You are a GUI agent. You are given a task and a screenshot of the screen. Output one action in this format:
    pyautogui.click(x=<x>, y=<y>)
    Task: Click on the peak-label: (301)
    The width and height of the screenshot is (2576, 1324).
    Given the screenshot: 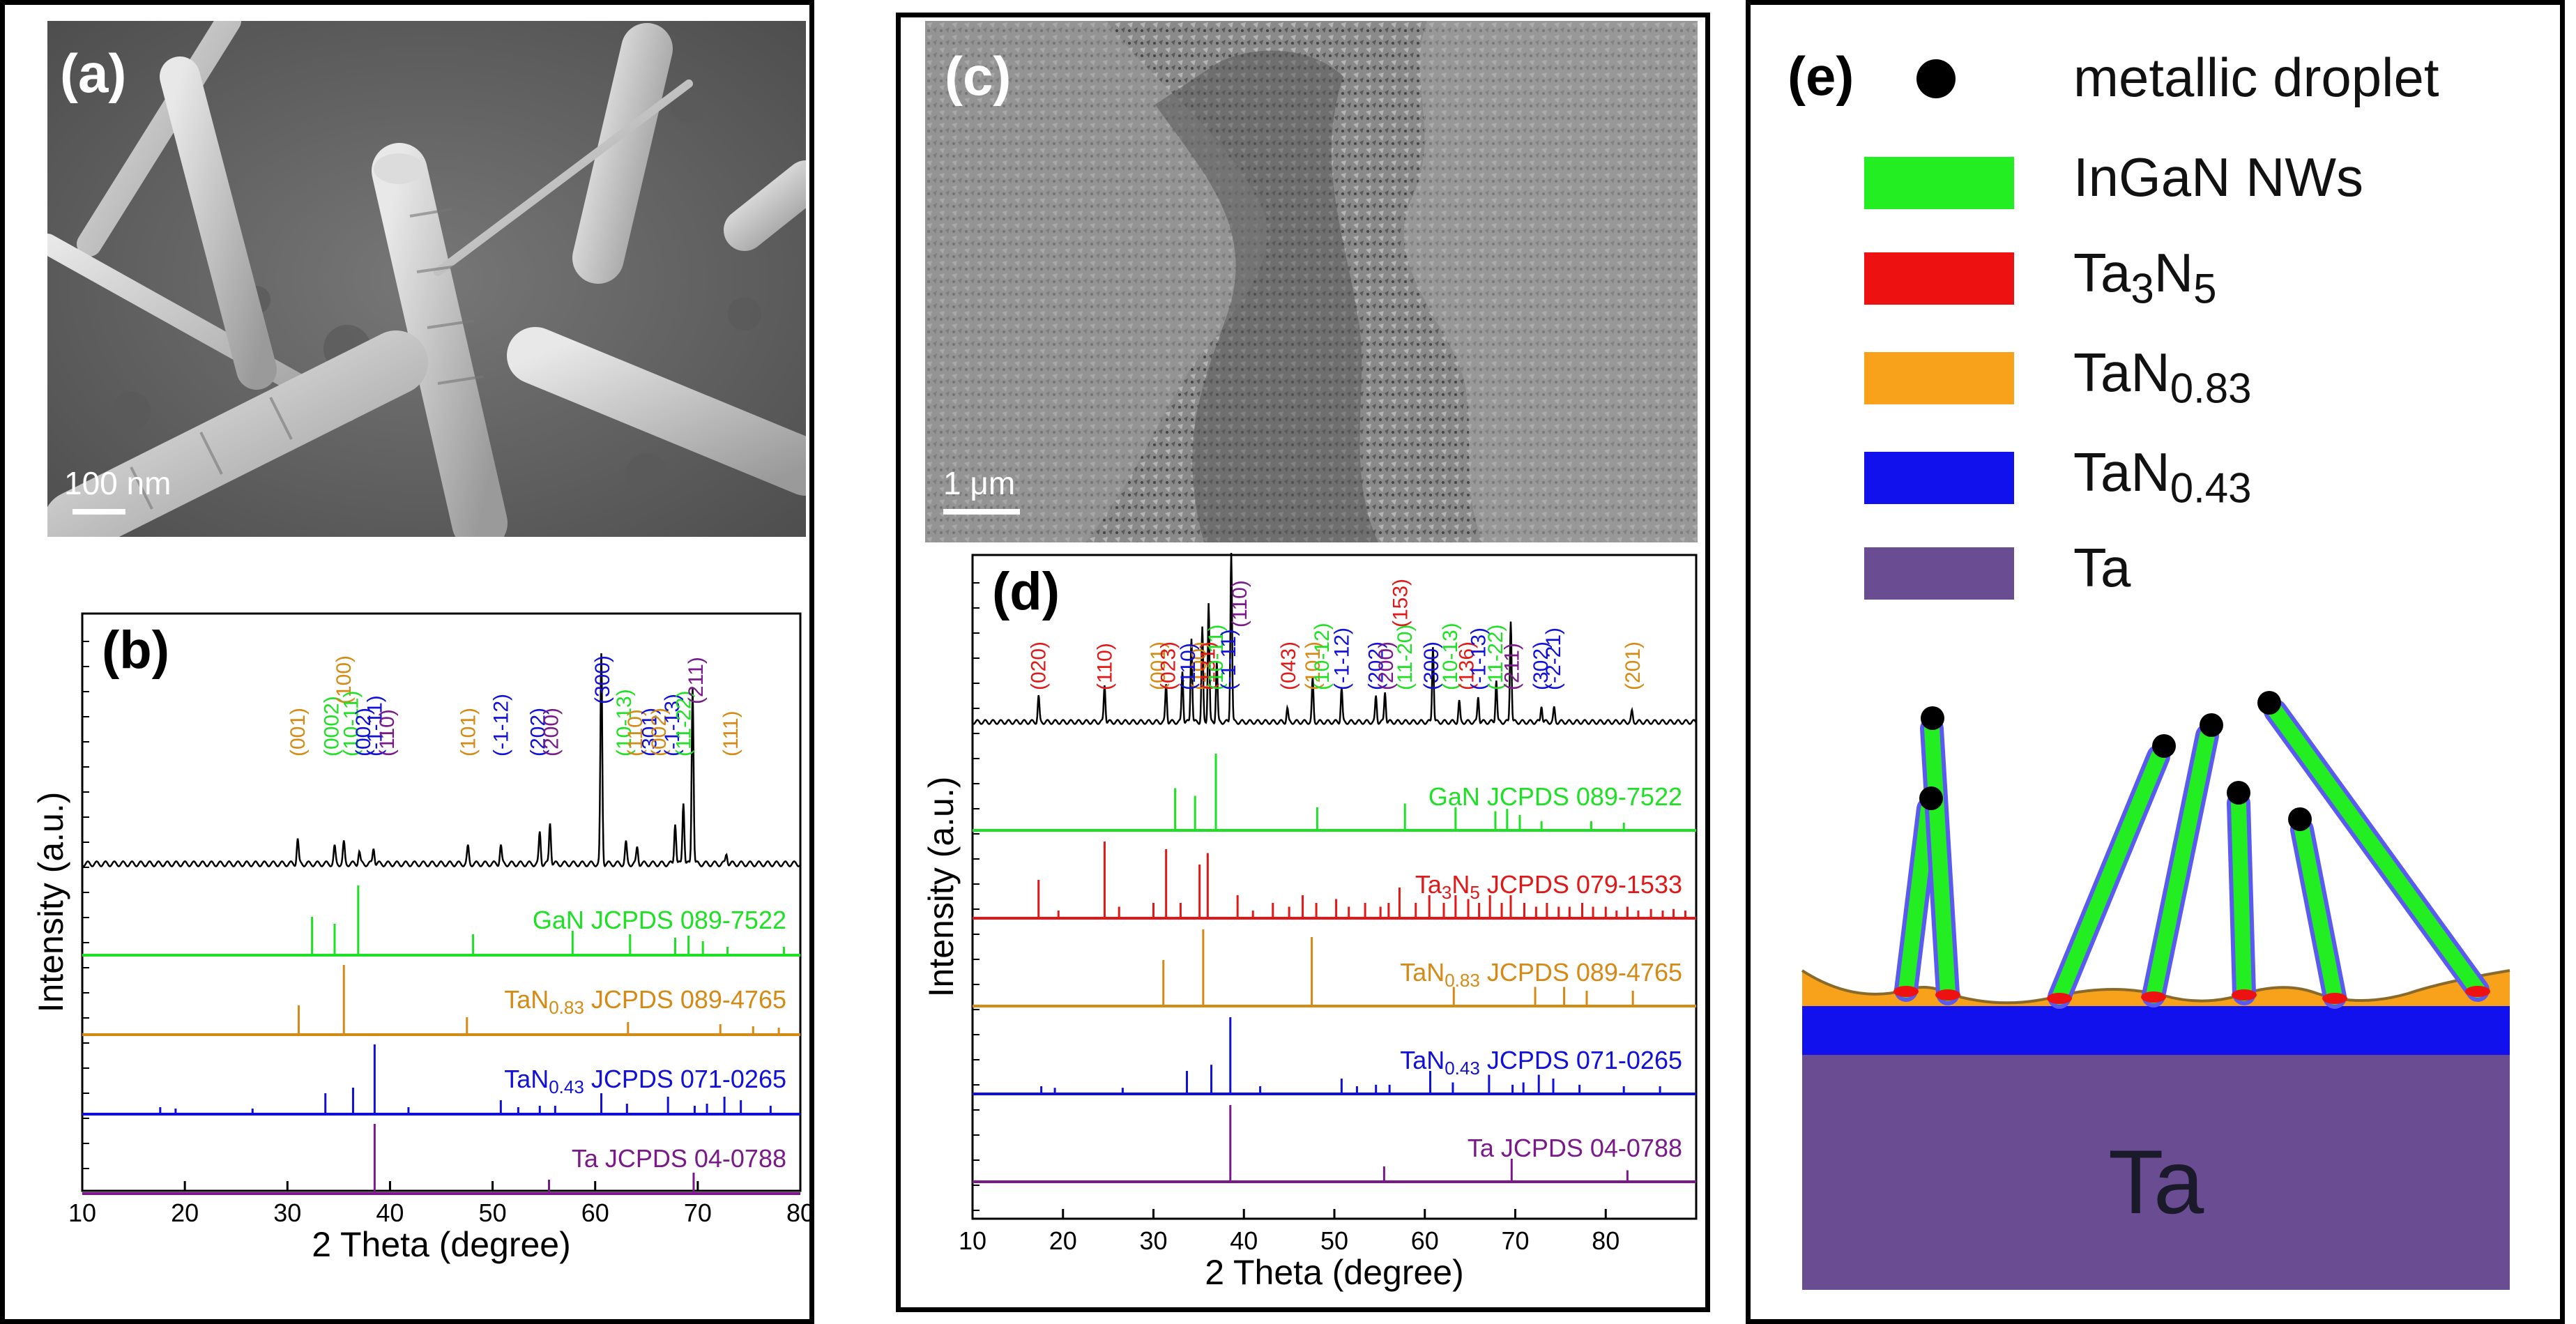 What is the action you would take?
    pyautogui.click(x=651, y=732)
    